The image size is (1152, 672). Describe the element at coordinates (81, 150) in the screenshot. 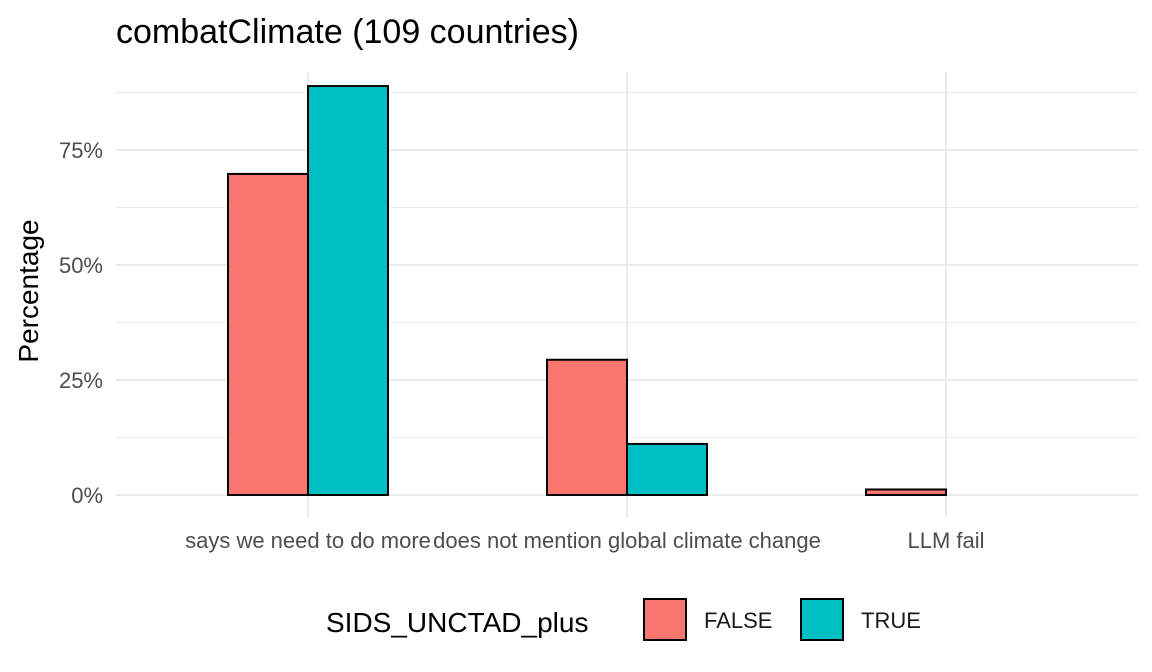

I see `y-tick-label: 75%` at that location.